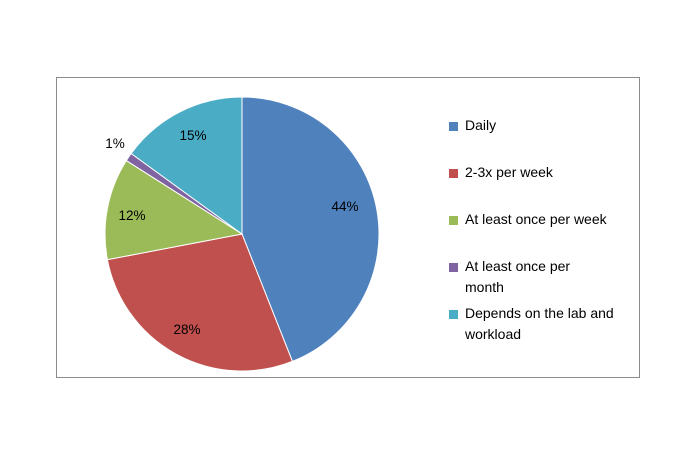 The height and width of the screenshot is (457, 685). I want to click on legend-swatch-daily, so click(453, 126).